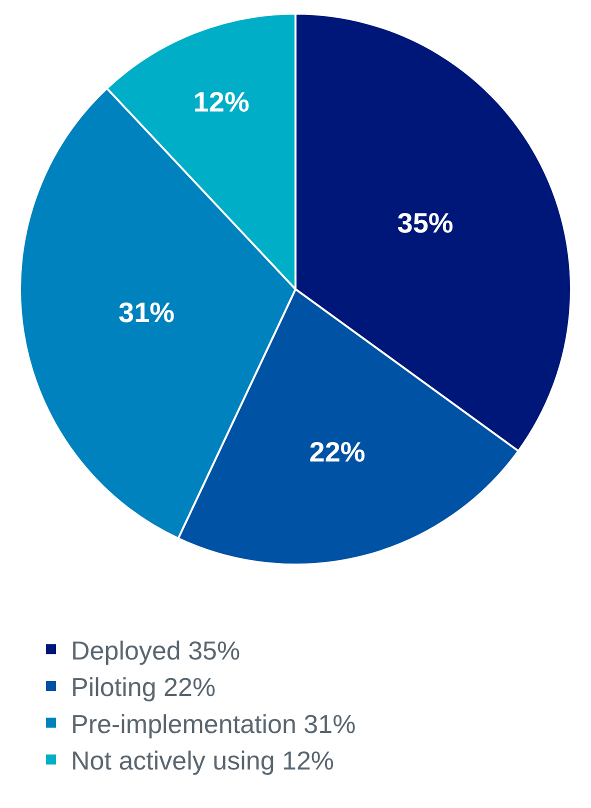 Image resolution: width=591 pixels, height=808 pixels. Describe the element at coordinates (146, 312) in the screenshot. I see `data-label: 31%` at that location.